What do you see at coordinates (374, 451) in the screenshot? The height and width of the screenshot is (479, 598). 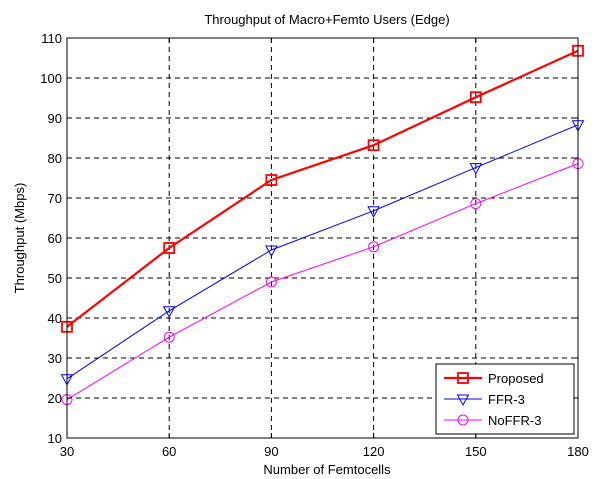 I see `x-tick-label: 120` at bounding box center [374, 451].